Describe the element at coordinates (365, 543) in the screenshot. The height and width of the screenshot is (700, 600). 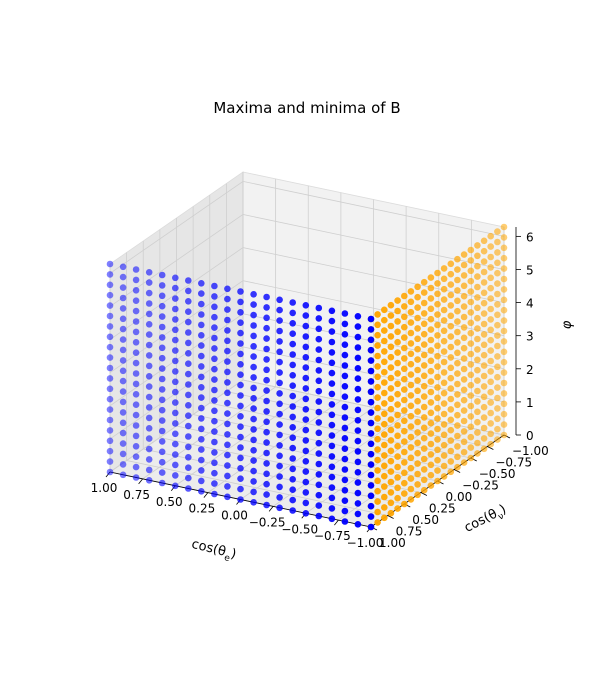
I see `x-tick-label: −1.00` at that location.